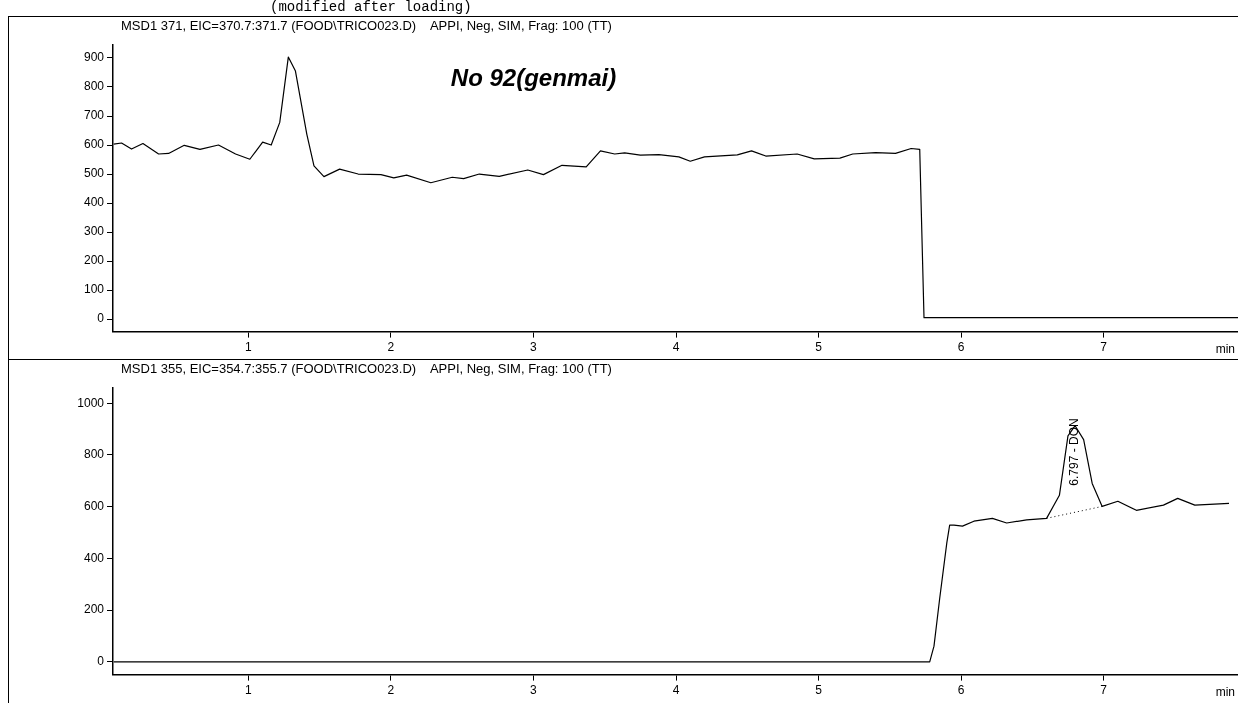  I want to click on y-tick-label: 100, so click(94, 289).